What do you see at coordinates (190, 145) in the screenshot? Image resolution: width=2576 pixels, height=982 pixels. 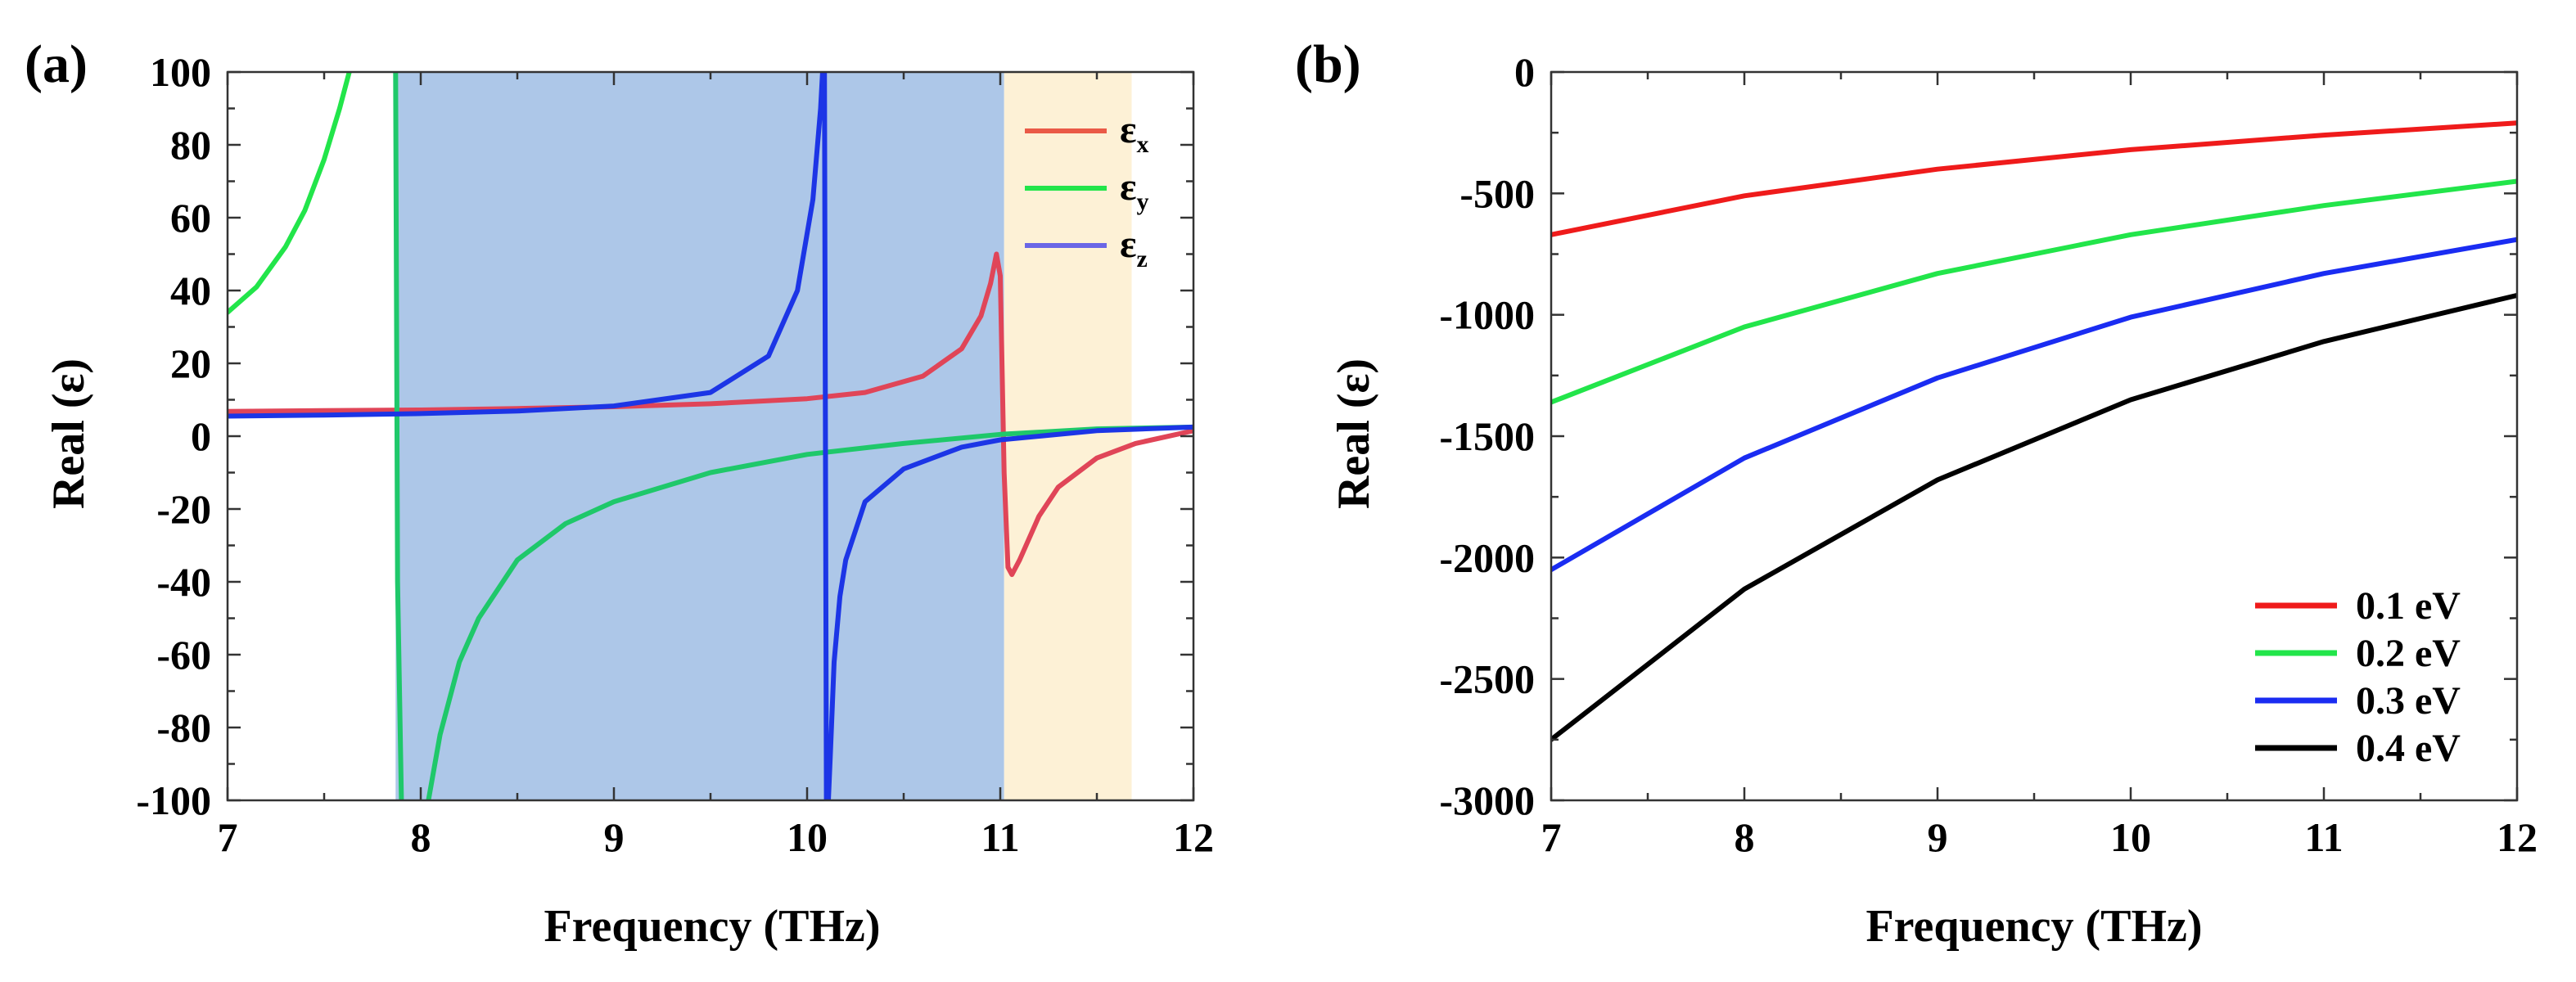 I see `panel-a-y-tick-label: 80` at bounding box center [190, 145].